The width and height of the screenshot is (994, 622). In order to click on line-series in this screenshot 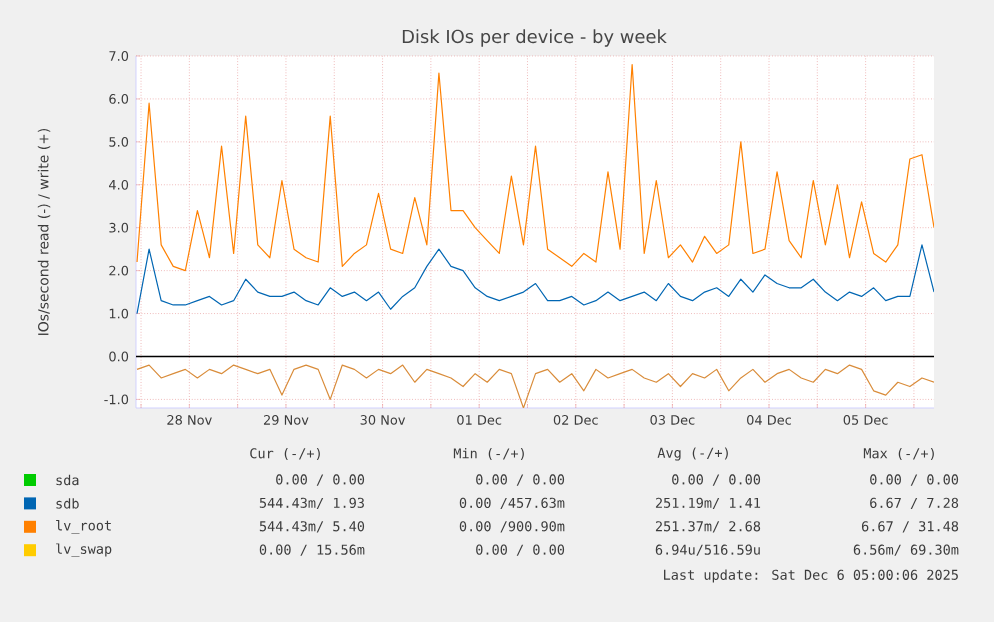, I will do `click(535, 279)`.